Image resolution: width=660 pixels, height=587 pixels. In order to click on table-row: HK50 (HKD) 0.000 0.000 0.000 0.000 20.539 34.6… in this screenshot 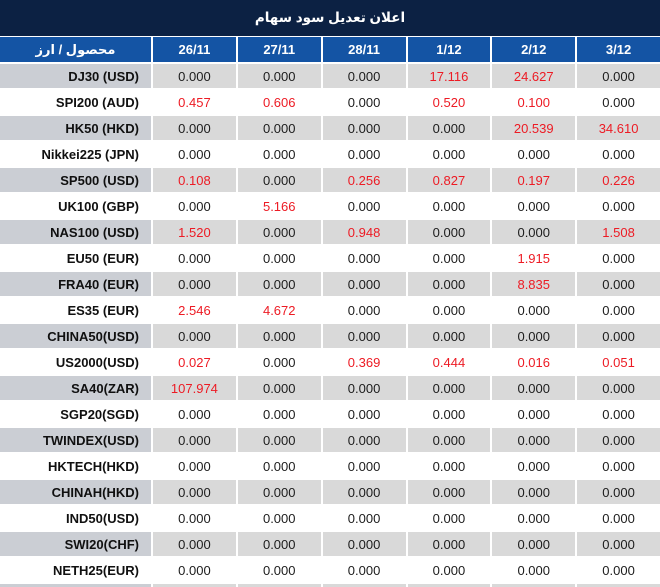, I will do `click(330, 128)`.